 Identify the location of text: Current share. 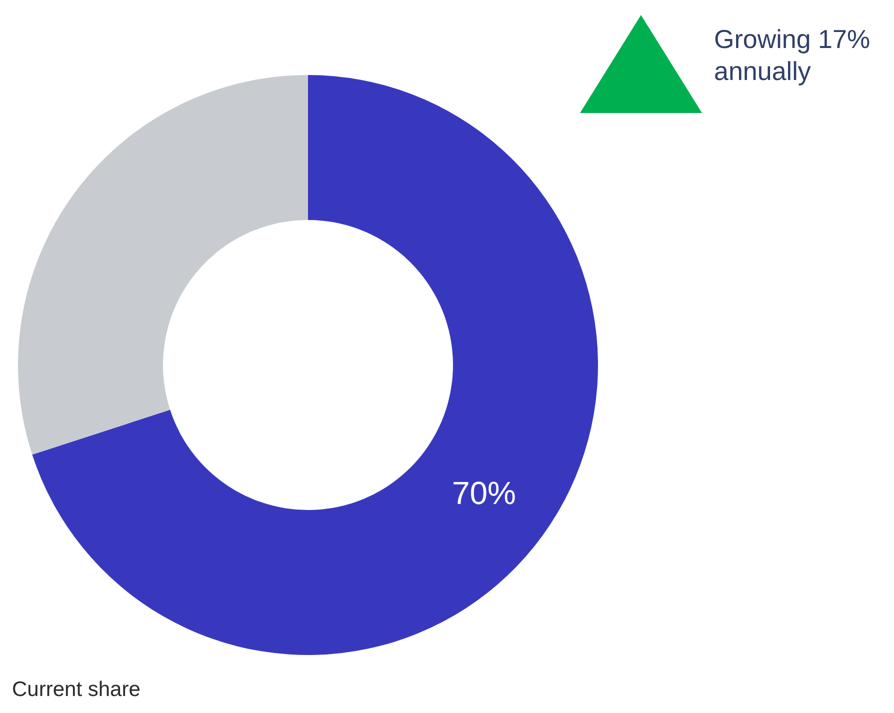
(76, 689).